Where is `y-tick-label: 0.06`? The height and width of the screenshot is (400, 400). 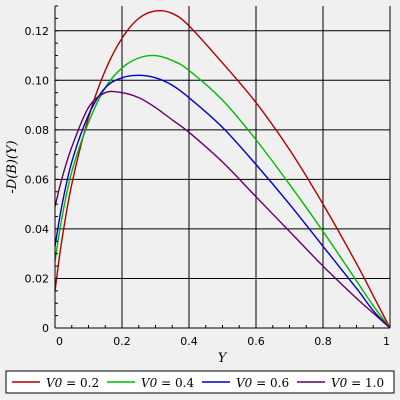
y-tick-label: 0.06 is located at coordinates (37, 179).